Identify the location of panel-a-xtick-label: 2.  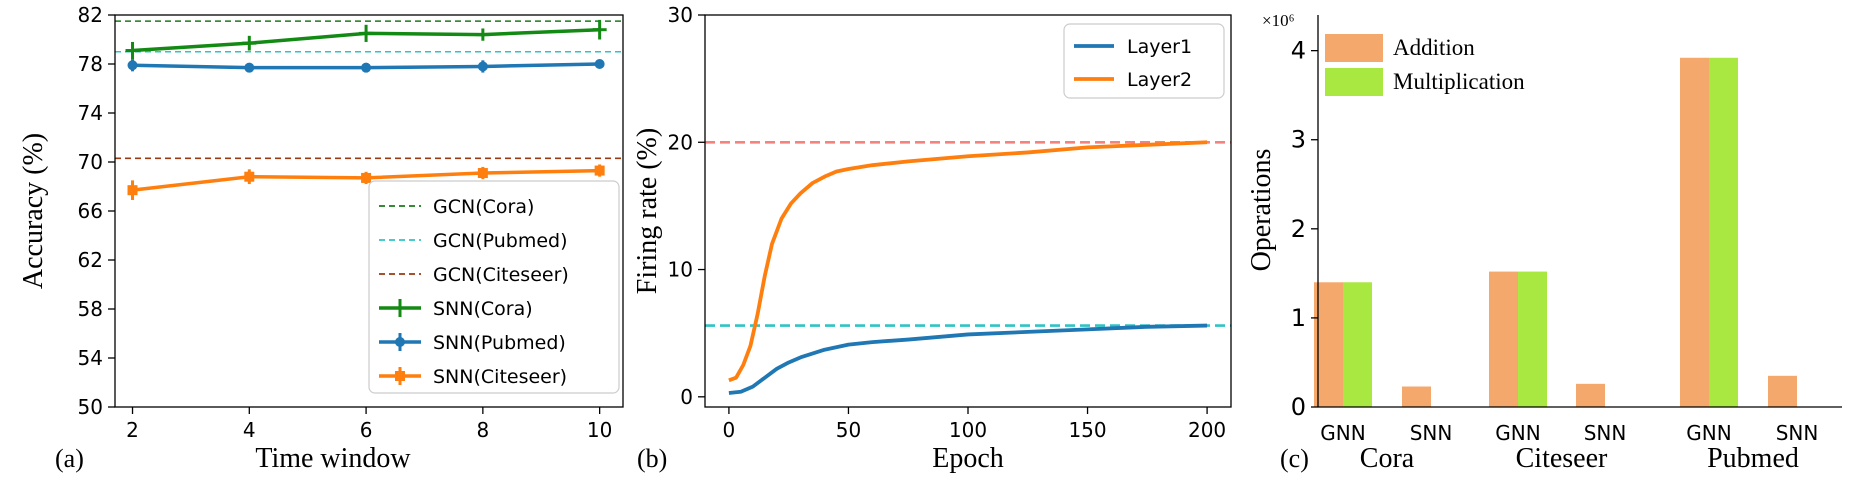
(132, 430).